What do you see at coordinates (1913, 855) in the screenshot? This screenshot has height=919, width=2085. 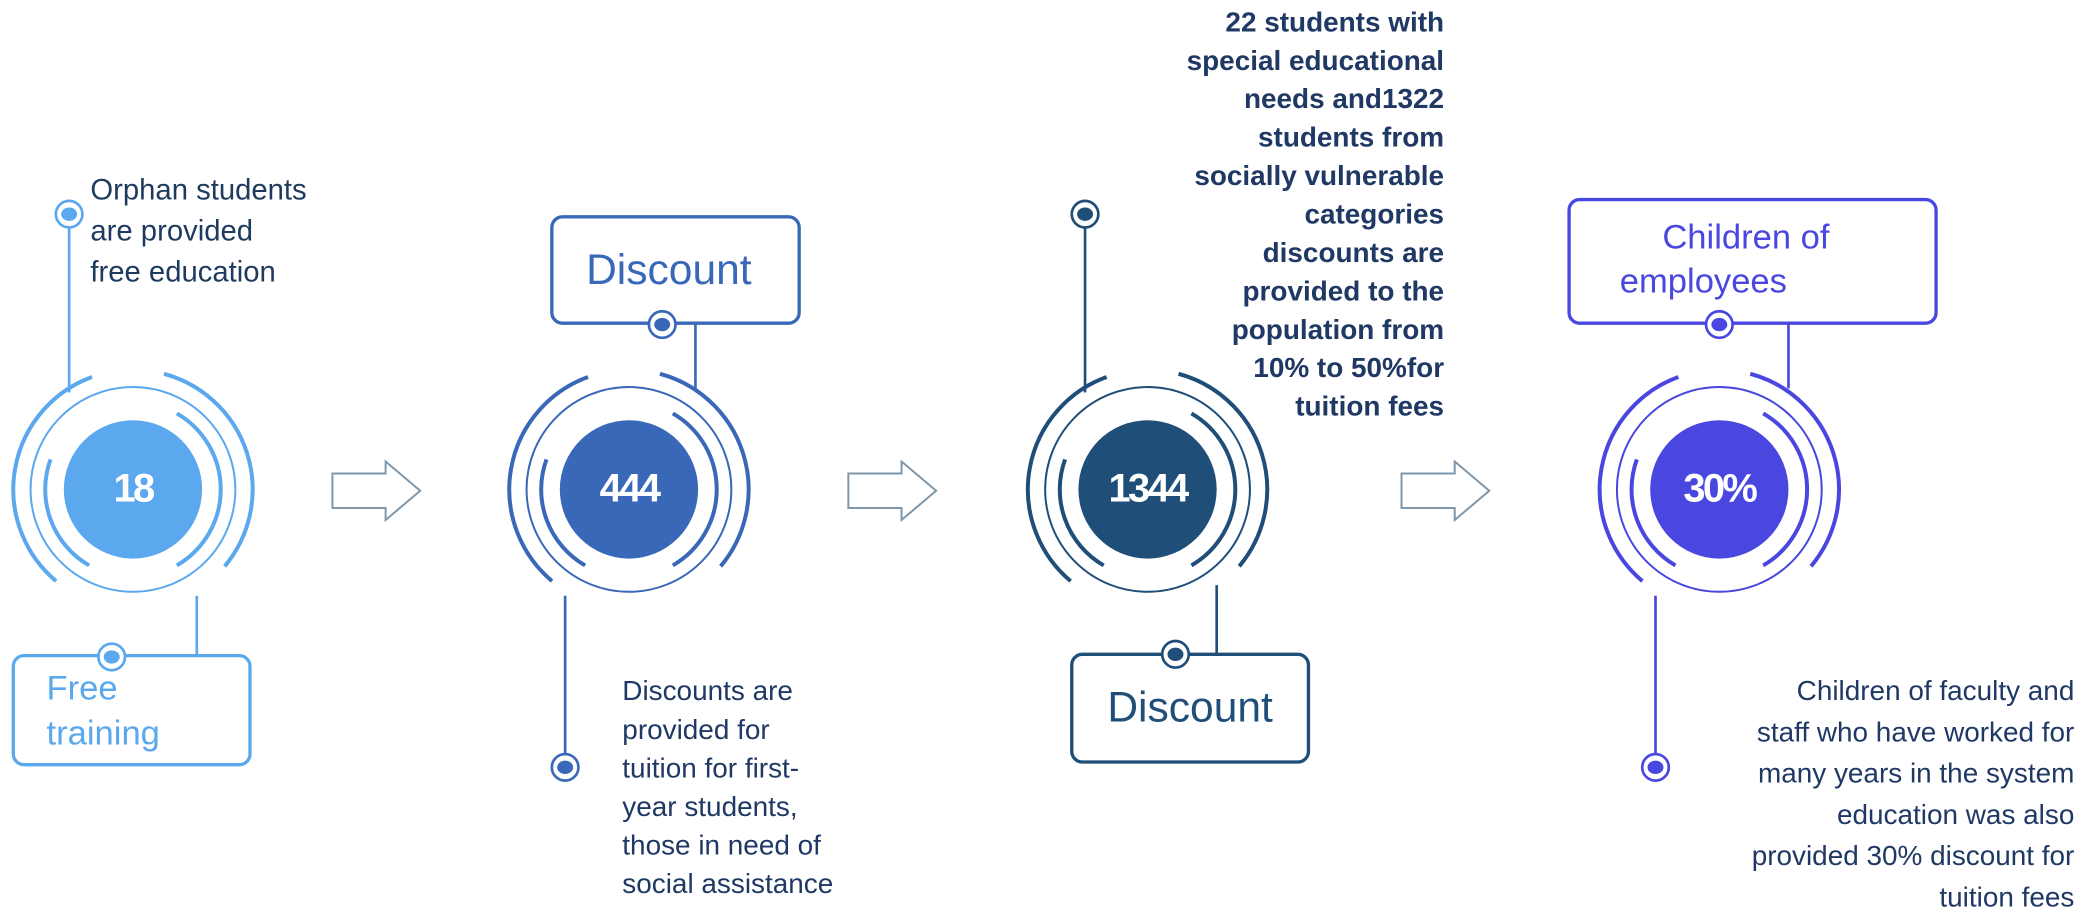 I see `step-description: provided 30% discount for` at bounding box center [1913, 855].